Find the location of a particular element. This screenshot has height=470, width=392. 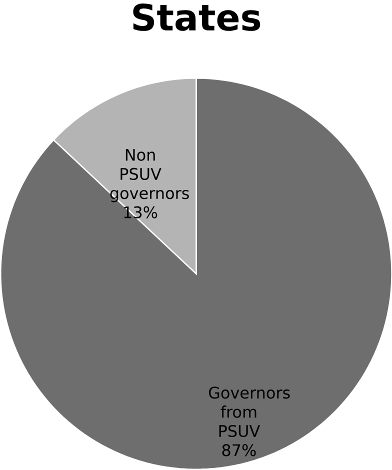

data-label: 87% is located at coordinates (239, 450).